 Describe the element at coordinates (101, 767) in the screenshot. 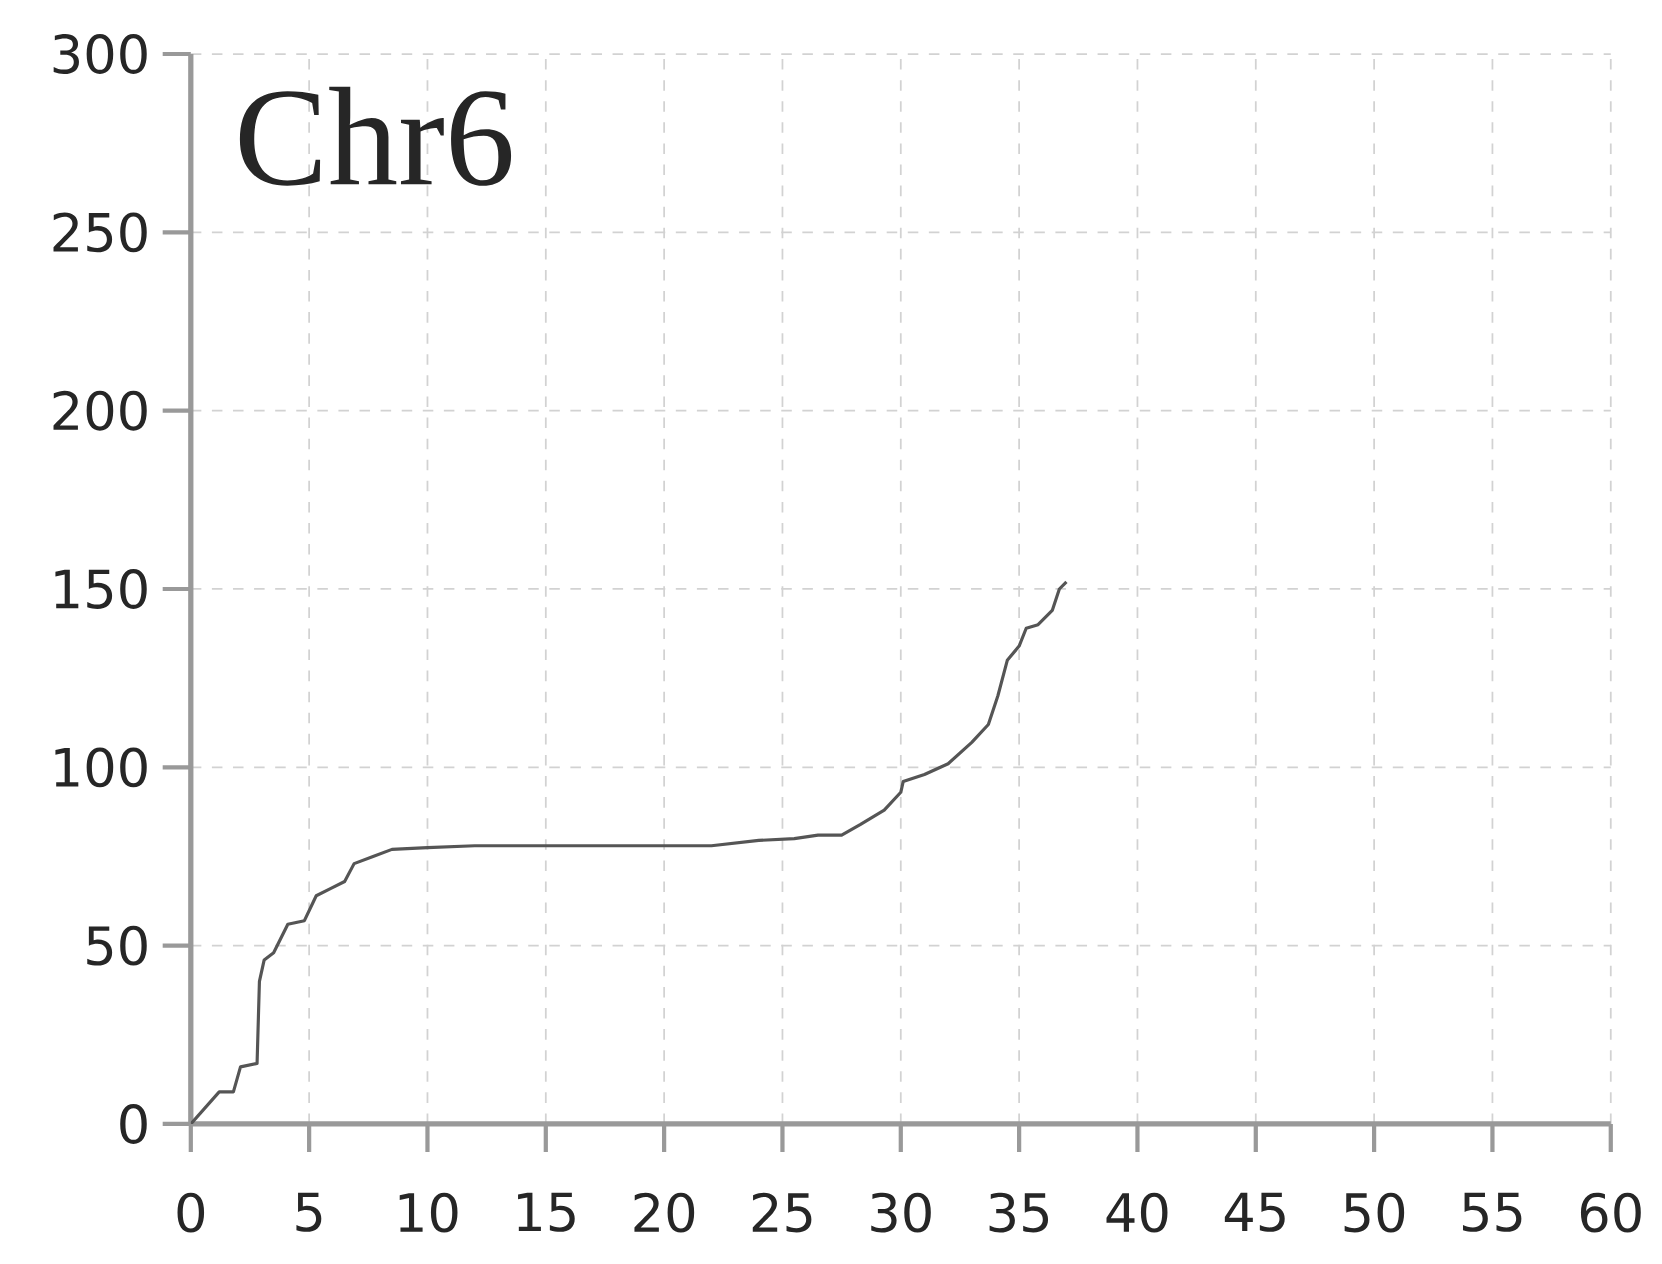

I see `y-tick-label: 100` at that location.